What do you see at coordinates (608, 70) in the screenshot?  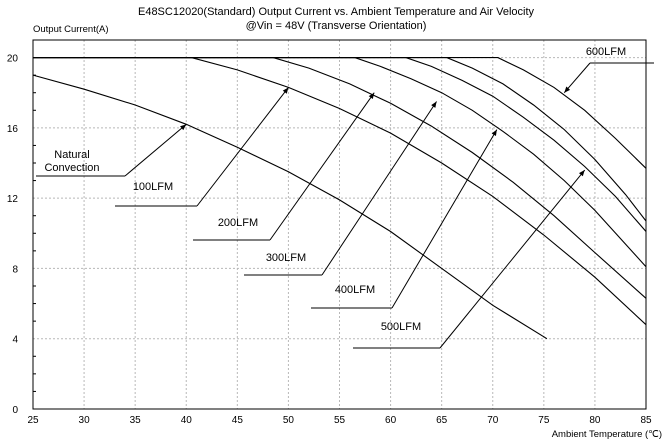 I see `series-label-6: 600LFM` at bounding box center [608, 70].